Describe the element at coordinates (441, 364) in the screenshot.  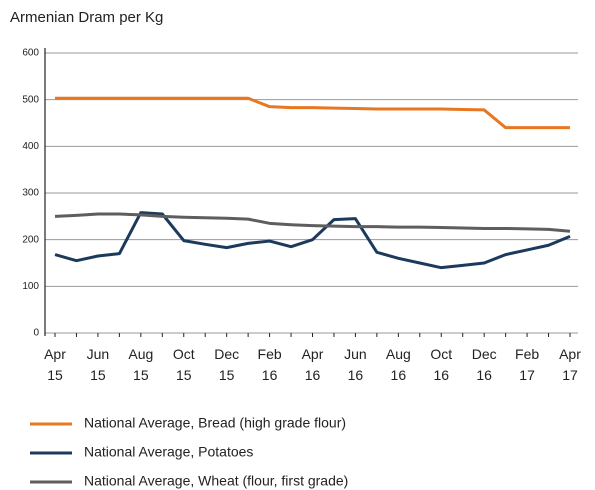
I see `x-tick-label: Oct 16` at that location.